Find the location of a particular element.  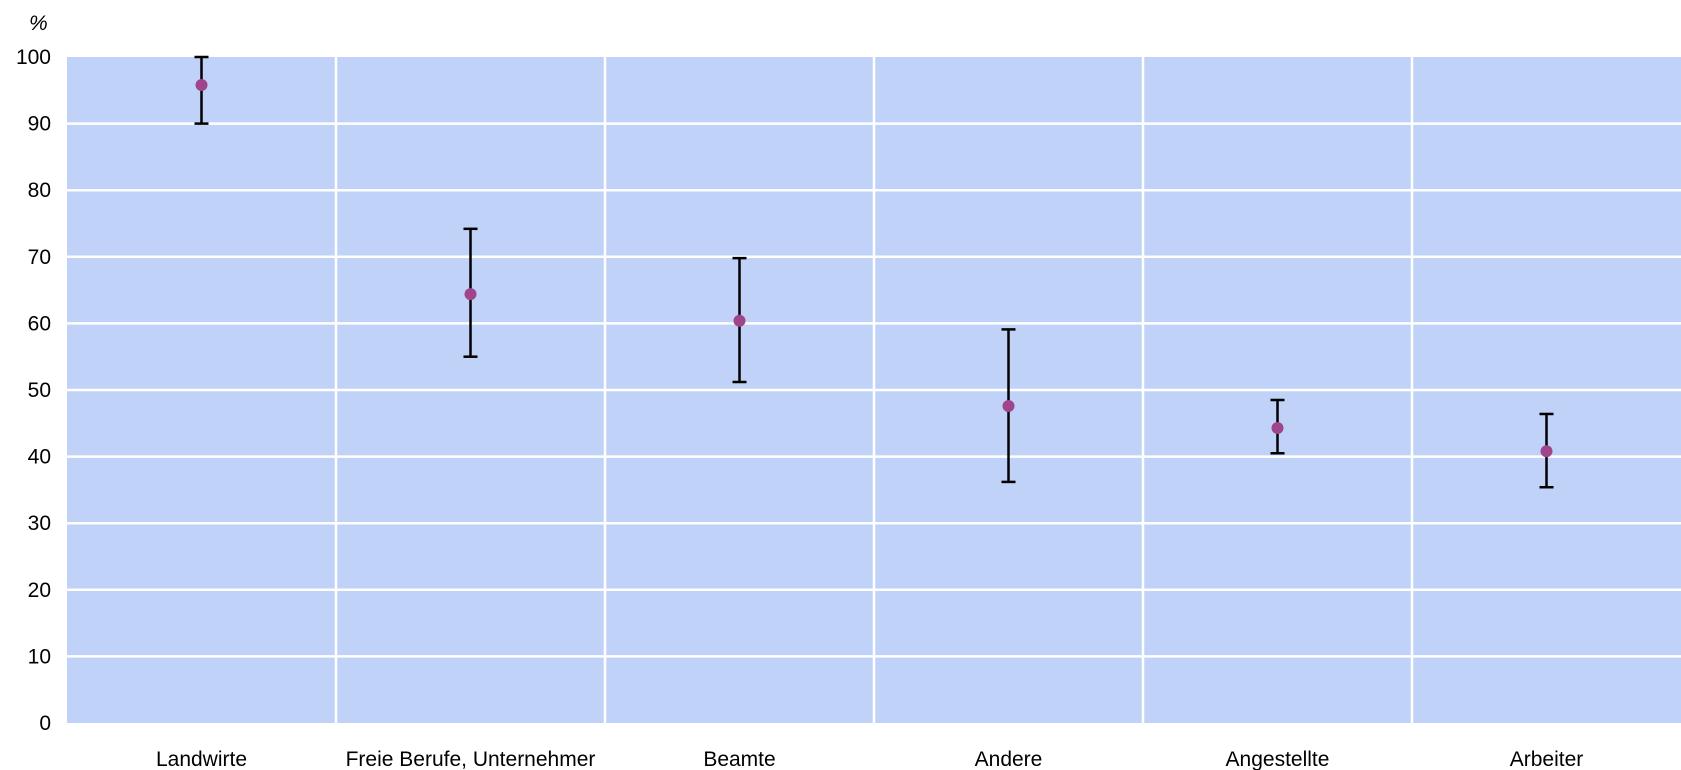

y-axis-tick-labels: 0 10 20 30 40 50 60 70 80 90 100 is located at coordinates (33, 390).